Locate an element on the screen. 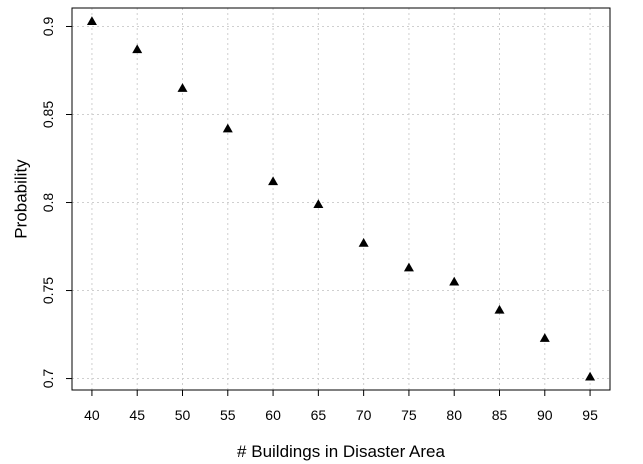 The image size is (643, 464). y-tick-label: 0.75 is located at coordinates (48, 290).